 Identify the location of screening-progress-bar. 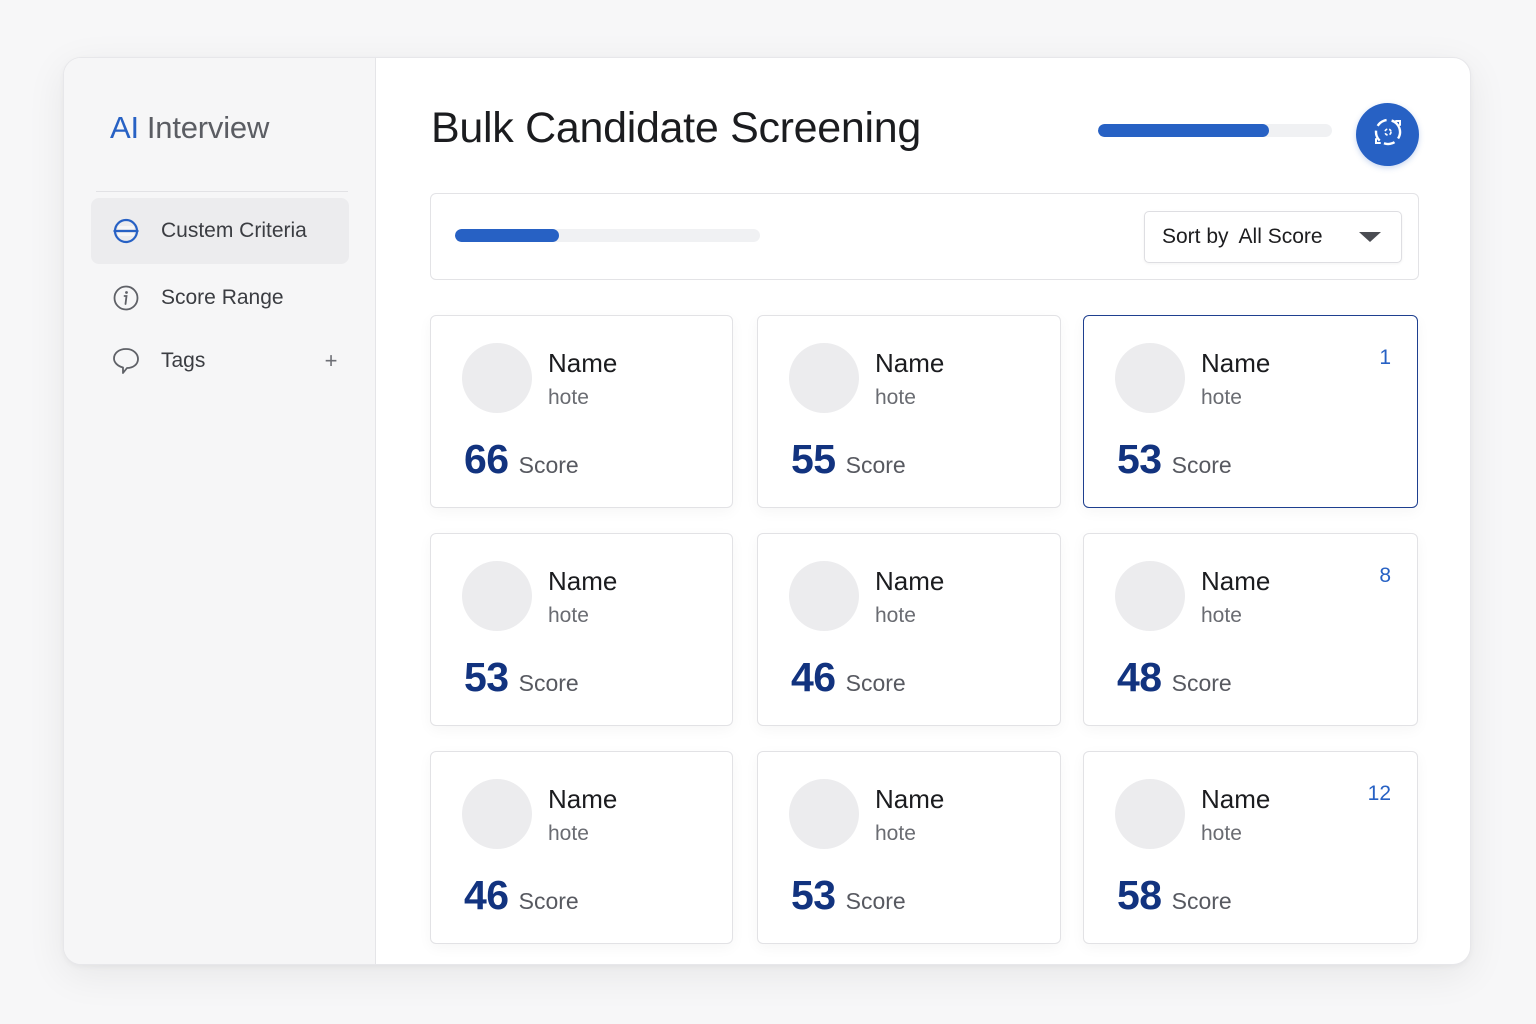
(607, 235).